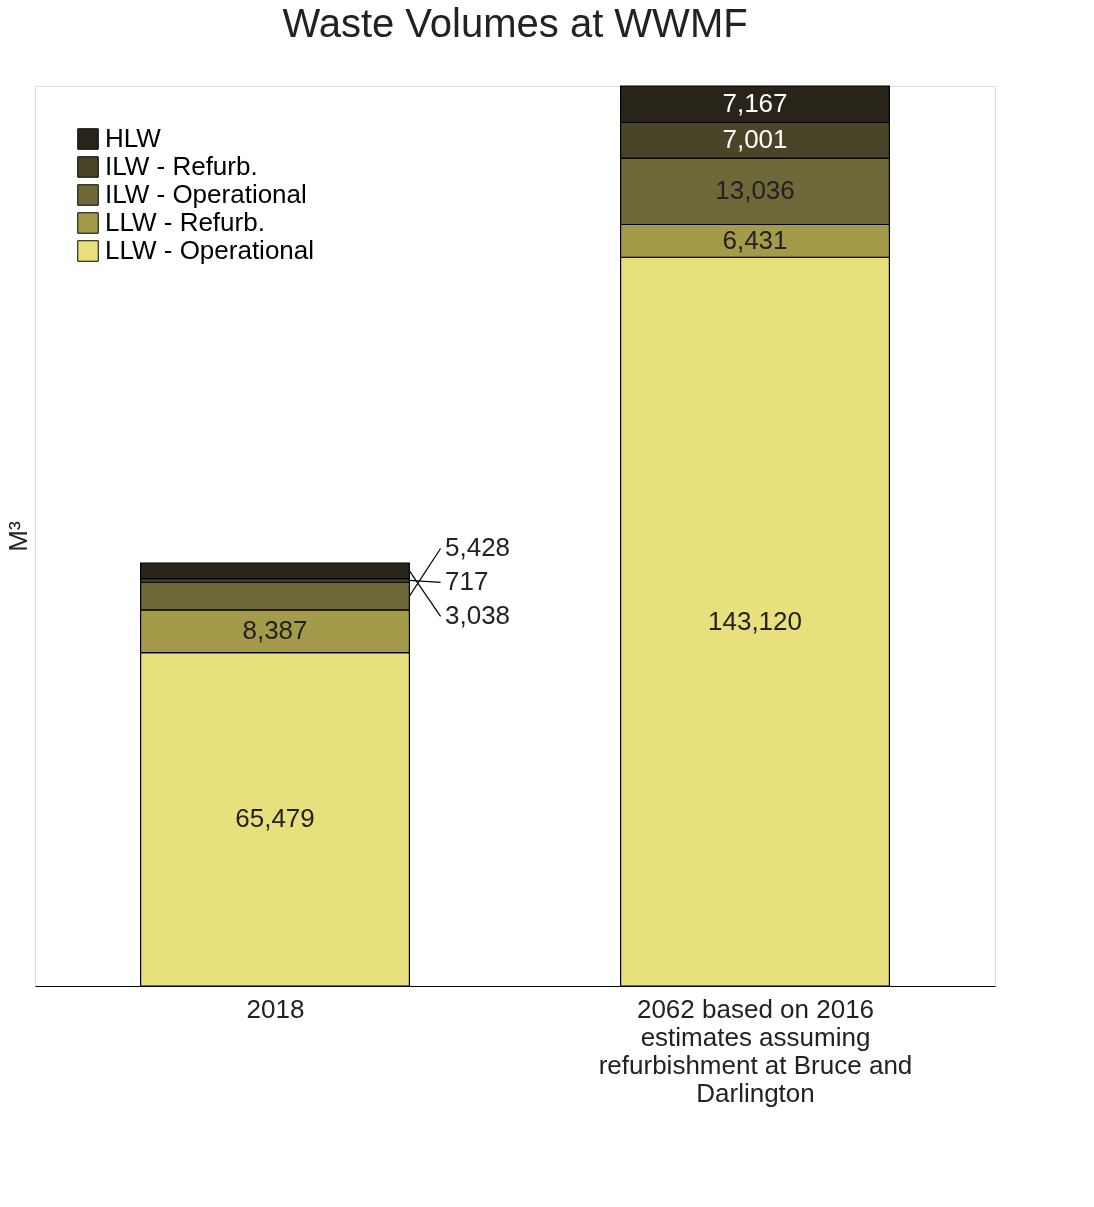 The height and width of the screenshot is (1207, 1094). I want to click on legend-label: HLW, so click(133, 138).